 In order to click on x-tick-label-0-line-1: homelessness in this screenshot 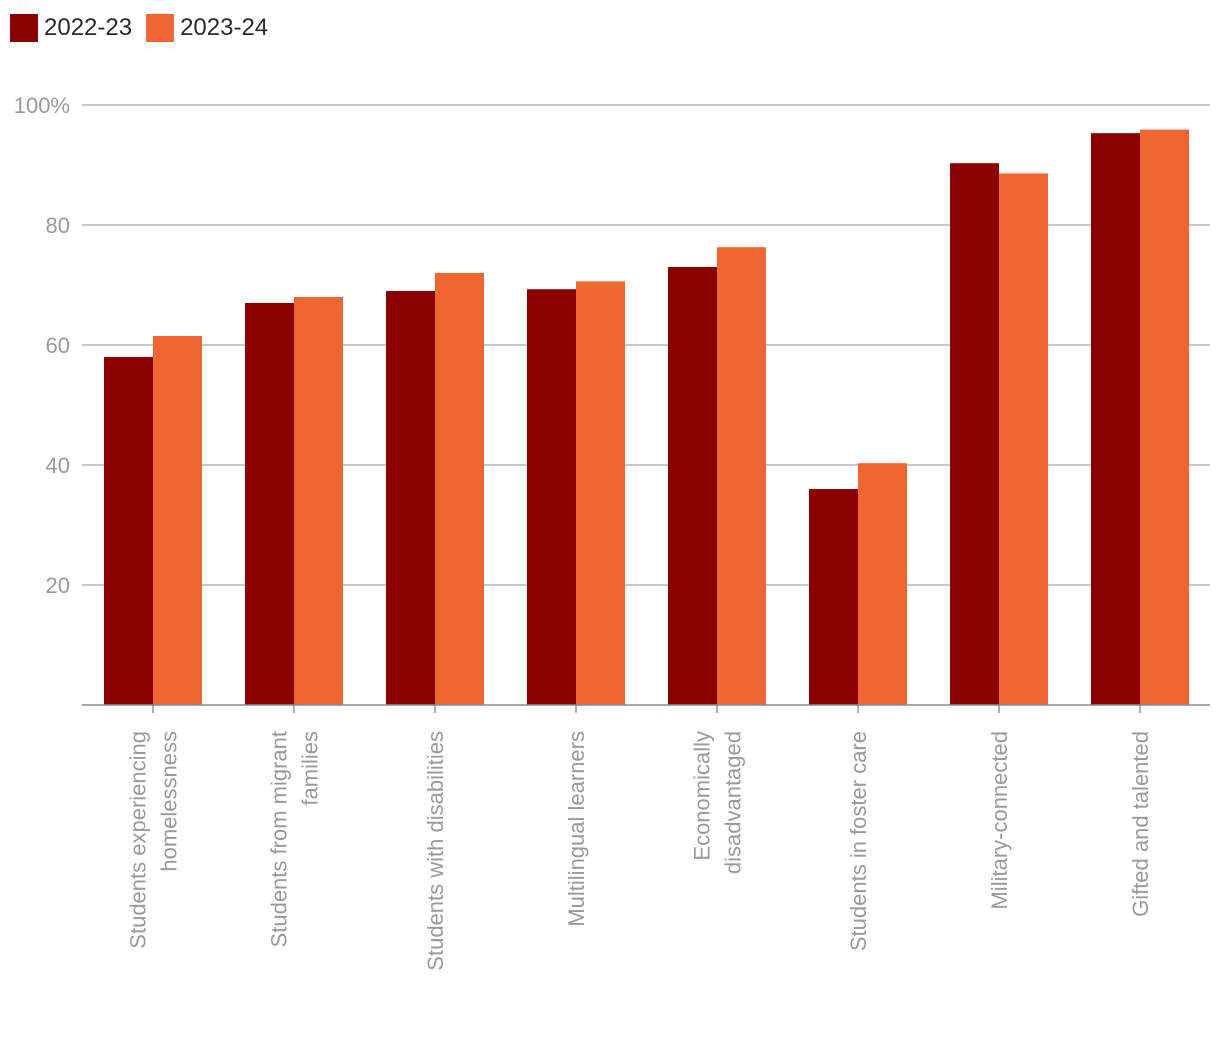, I will do `click(169, 801)`.